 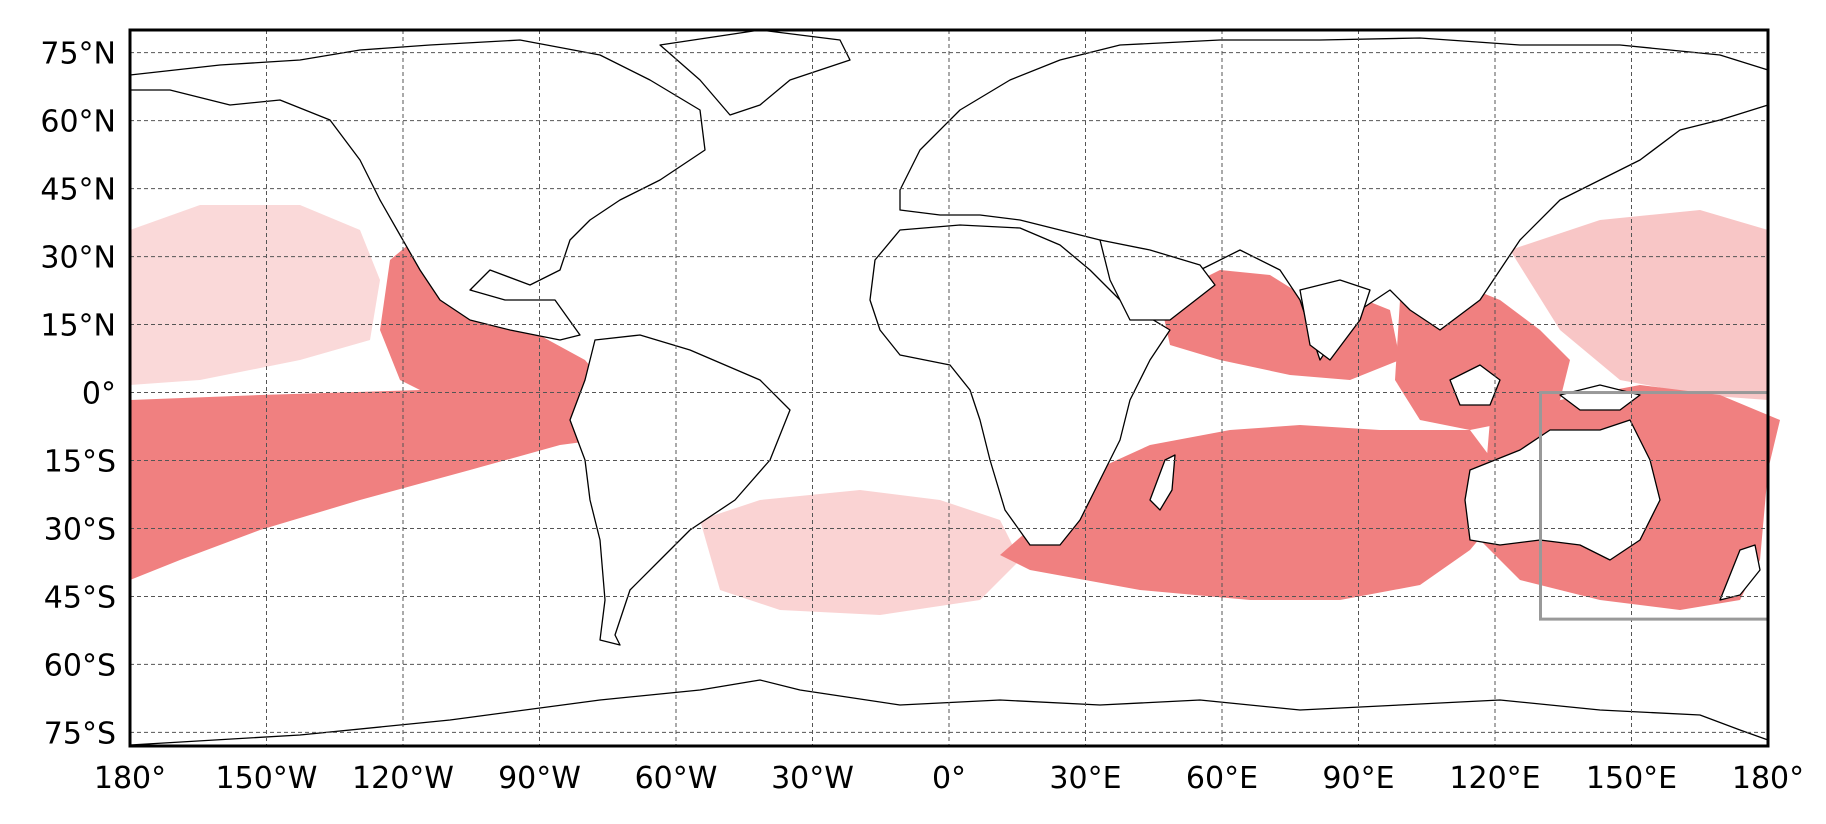 What do you see at coordinates (1335, 320) in the screenshot?
I see `india` at bounding box center [1335, 320].